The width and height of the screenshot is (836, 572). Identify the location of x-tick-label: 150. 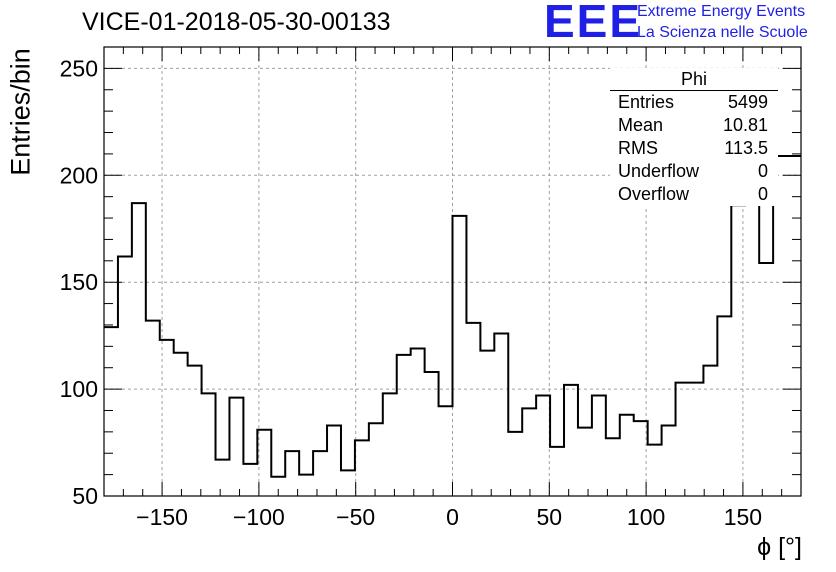
(743, 517).